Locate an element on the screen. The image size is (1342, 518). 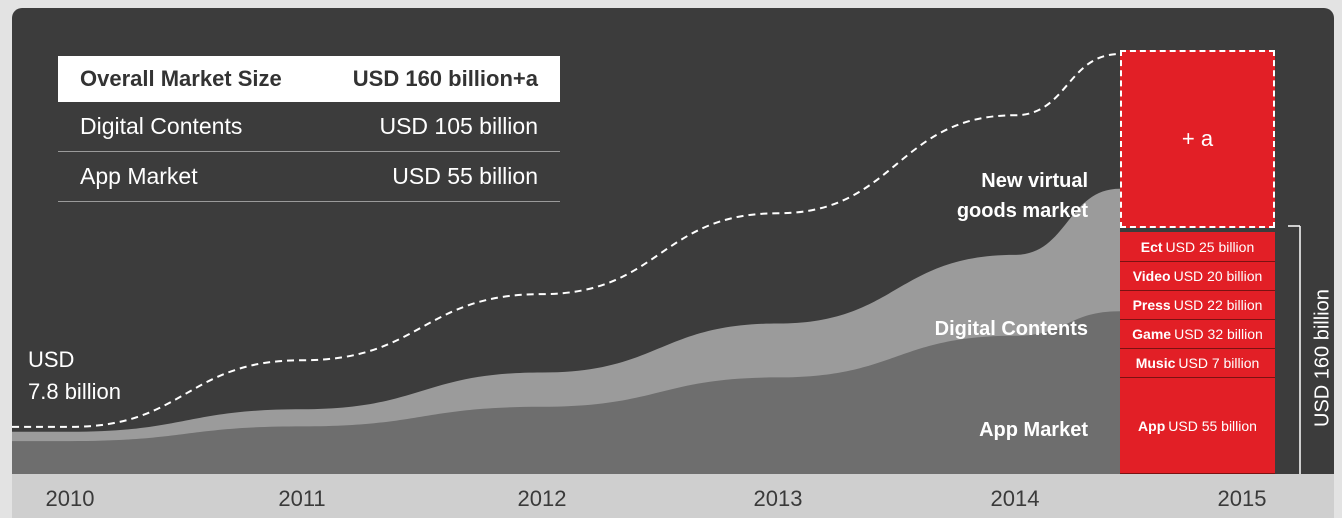
stack-segment-name: App is located at coordinates (1152, 425).